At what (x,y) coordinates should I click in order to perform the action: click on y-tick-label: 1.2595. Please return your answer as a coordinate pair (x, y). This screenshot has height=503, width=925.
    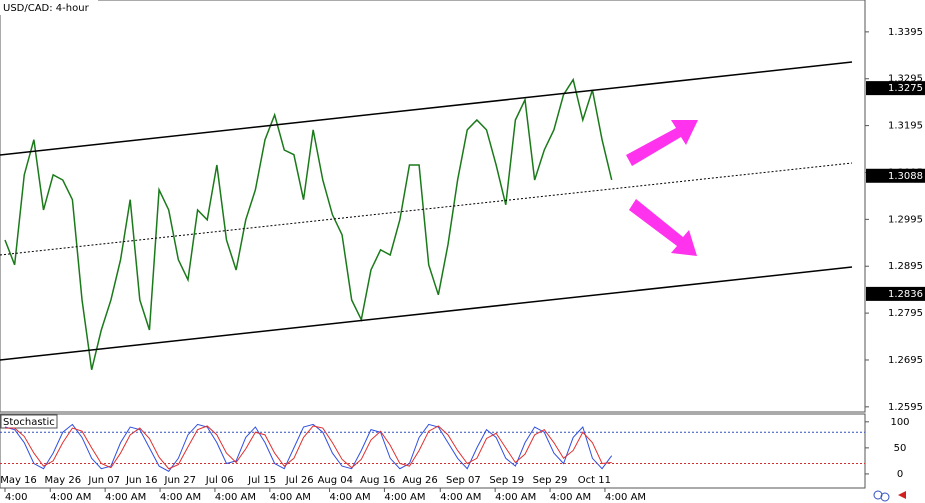
    Looking at the image, I should click on (905, 407).